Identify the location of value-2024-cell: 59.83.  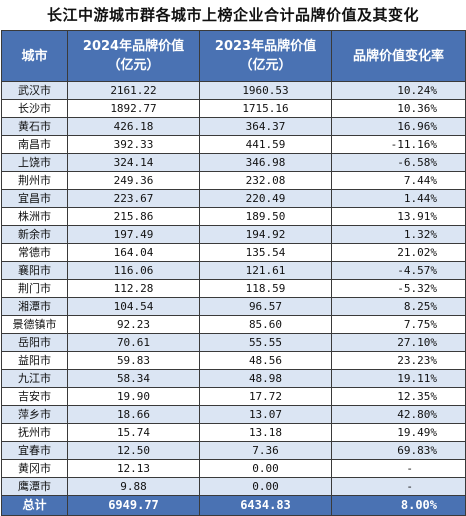
(133, 360).